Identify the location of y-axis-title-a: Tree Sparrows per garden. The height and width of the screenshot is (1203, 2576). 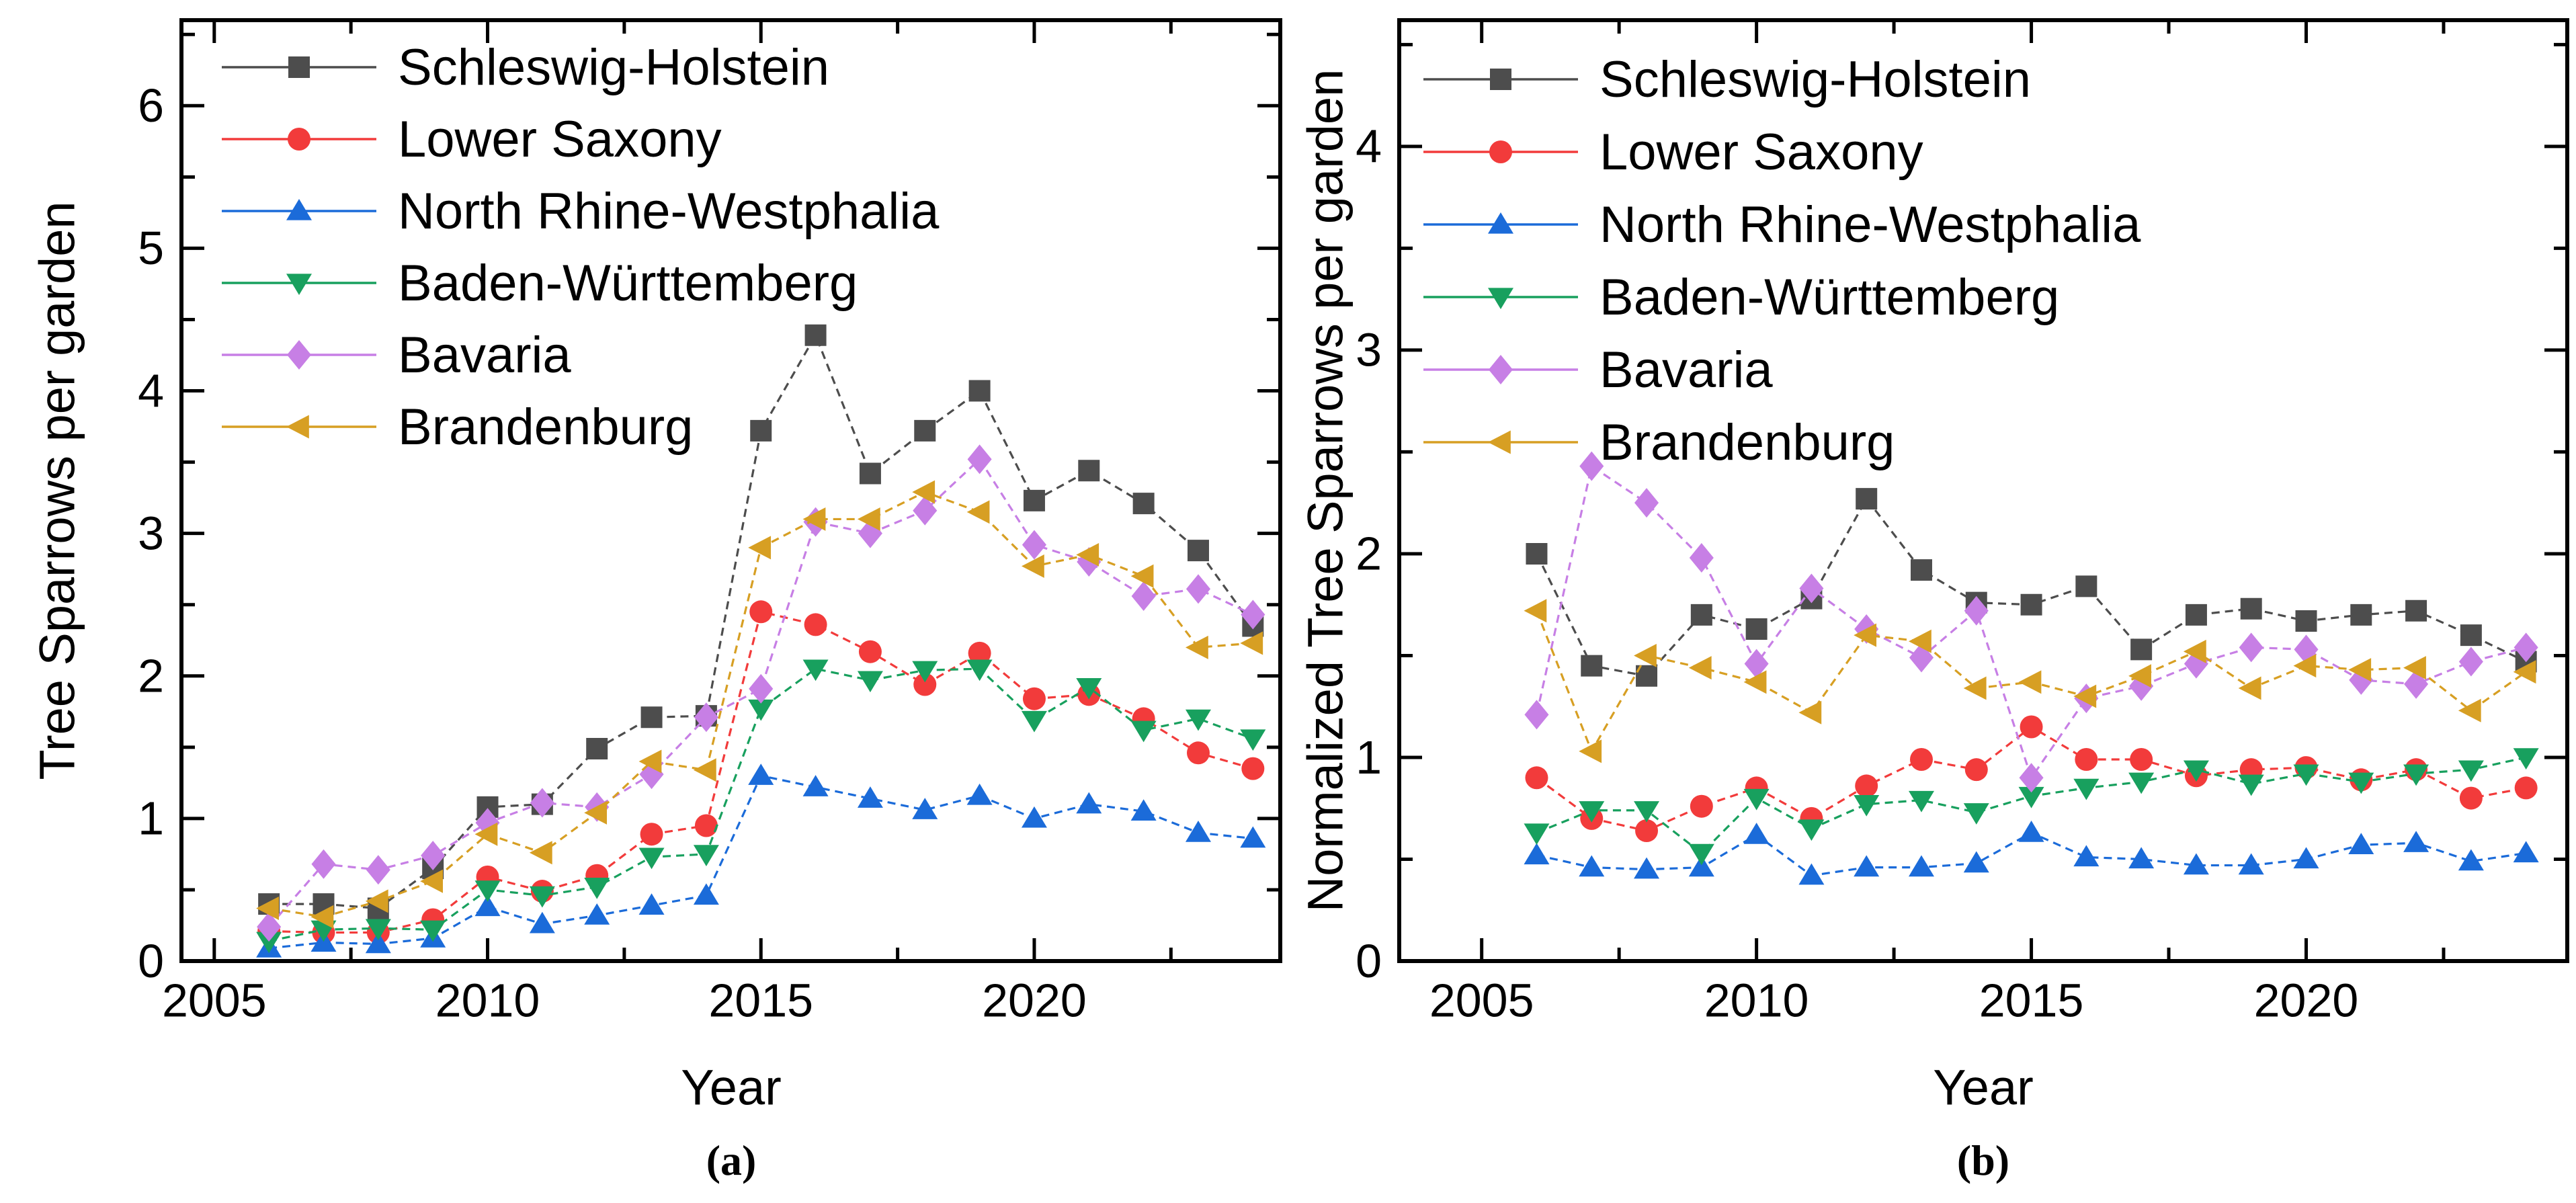
(57, 491).